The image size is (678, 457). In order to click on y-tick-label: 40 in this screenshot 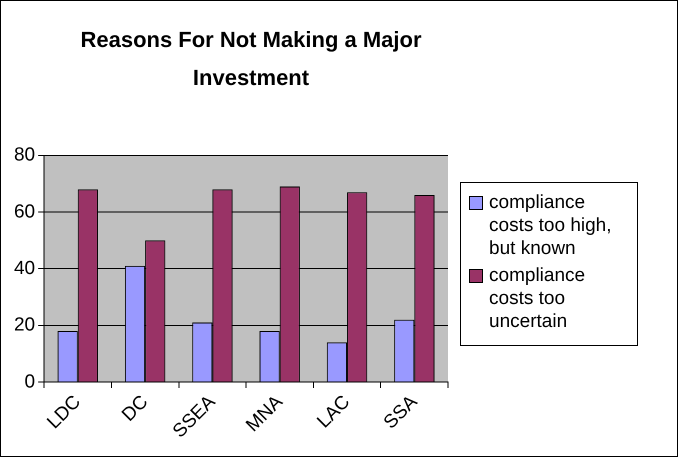, I will do `click(25, 268)`.